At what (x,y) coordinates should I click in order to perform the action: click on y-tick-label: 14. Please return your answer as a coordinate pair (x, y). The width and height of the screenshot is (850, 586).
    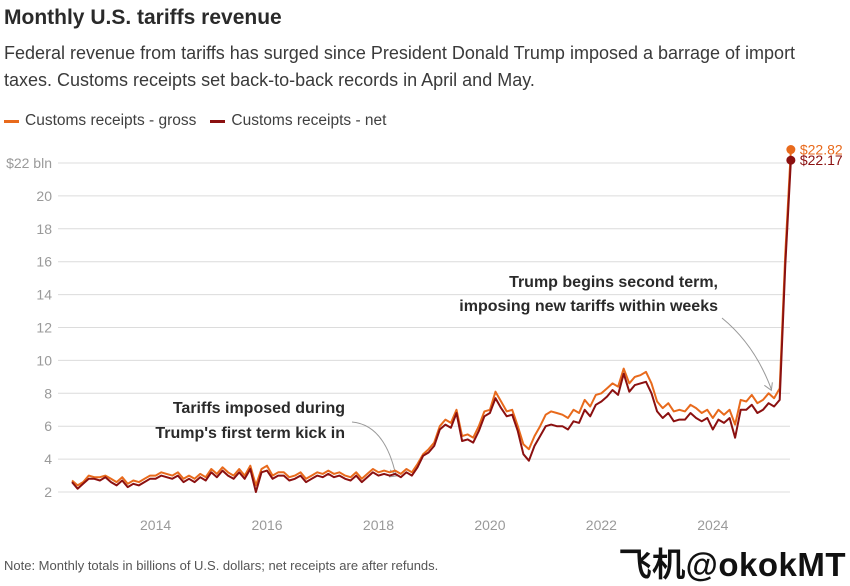
    Looking at the image, I should click on (44, 295).